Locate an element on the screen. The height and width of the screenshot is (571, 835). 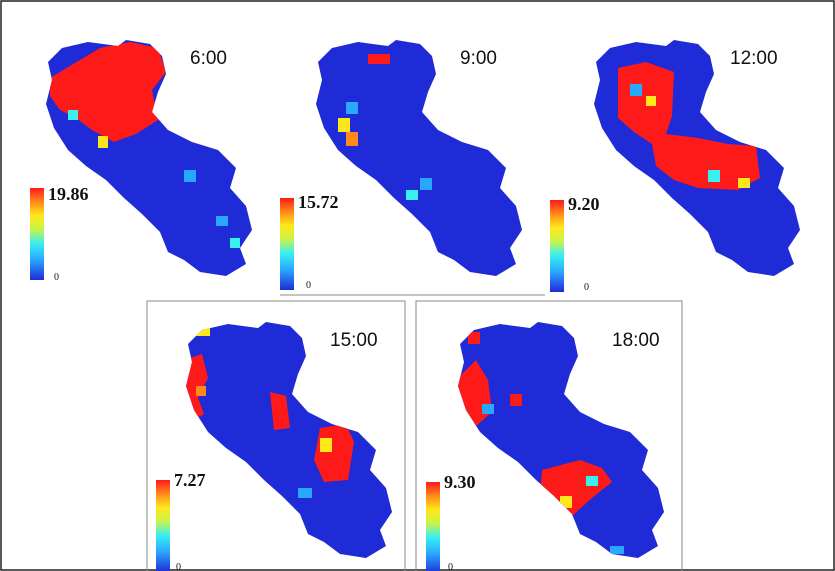
colorbar-max-label: 15.72 is located at coordinates (318, 202).